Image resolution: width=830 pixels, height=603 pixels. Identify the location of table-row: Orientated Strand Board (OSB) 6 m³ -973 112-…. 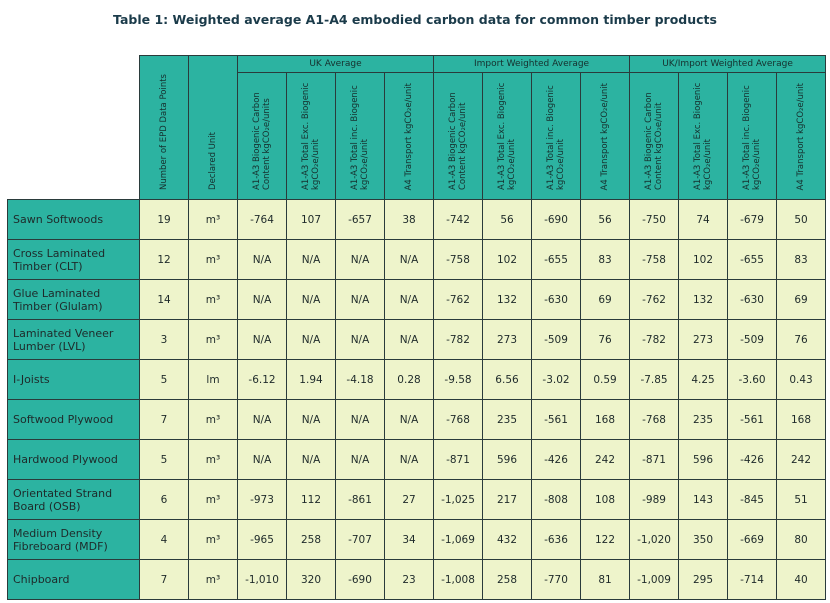
(417, 499).